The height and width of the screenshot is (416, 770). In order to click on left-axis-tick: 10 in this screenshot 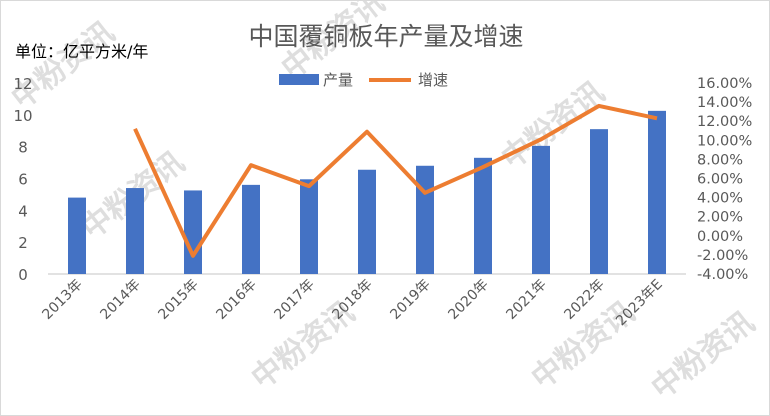, I will do `click(22, 116)`.